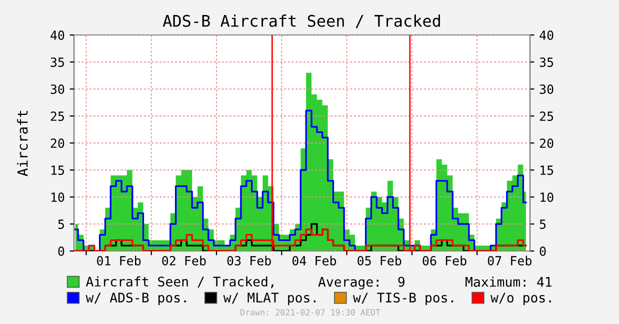 The width and height of the screenshot is (619, 324). What do you see at coordinates (444, 261) in the screenshot?
I see `x-tick-label: 06 Feb` at bounding box center [444, 261].